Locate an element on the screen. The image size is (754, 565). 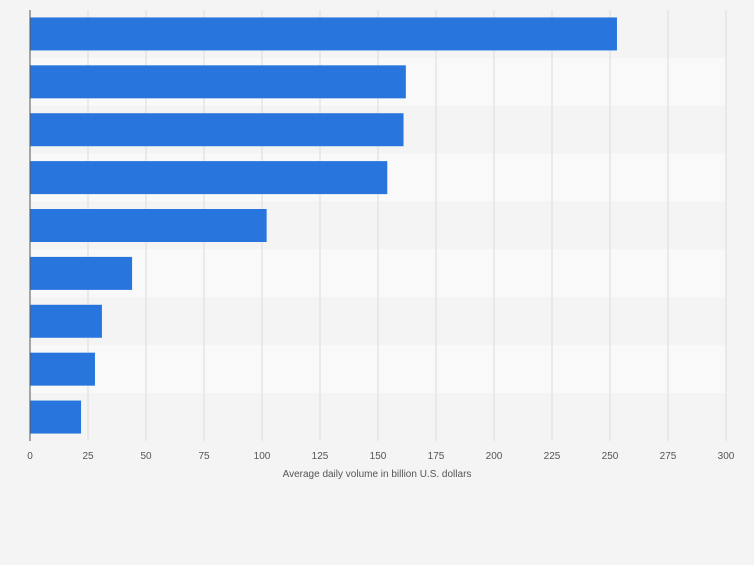
x-tick-label: 50 is located at coordinates (146, 456).